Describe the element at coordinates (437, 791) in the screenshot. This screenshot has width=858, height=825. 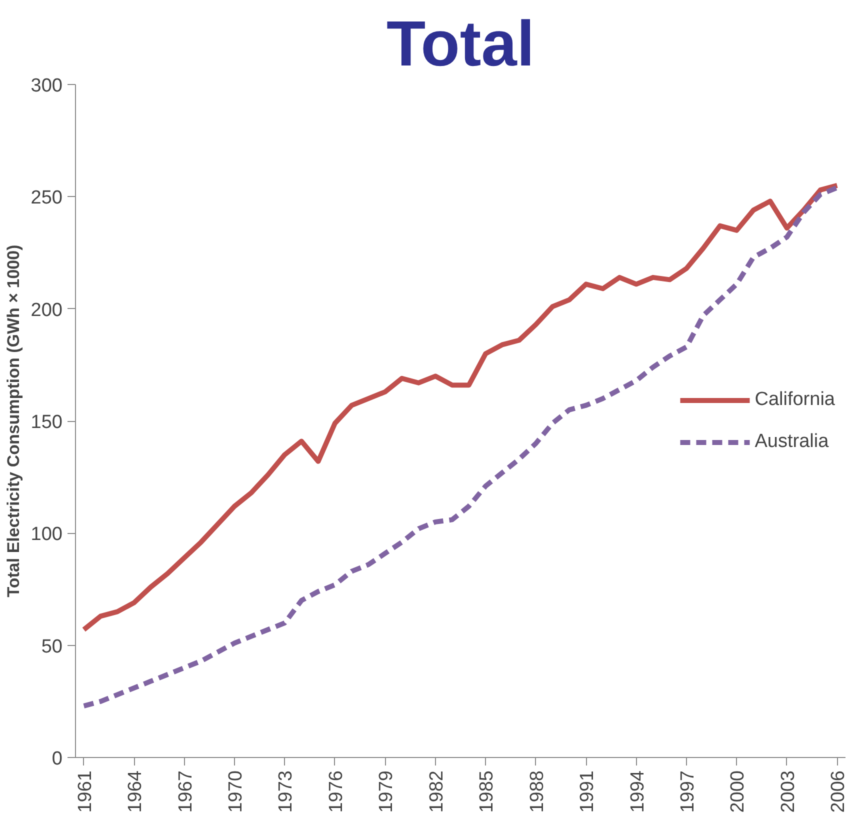
I see `x-tick-label: 1982` at that location.